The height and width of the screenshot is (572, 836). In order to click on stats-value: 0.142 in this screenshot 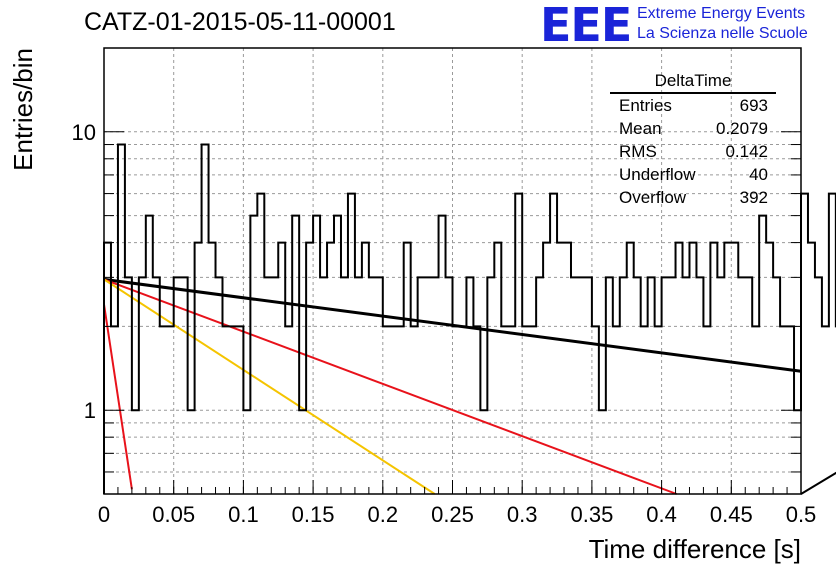, I will do `click(746, 151)`.